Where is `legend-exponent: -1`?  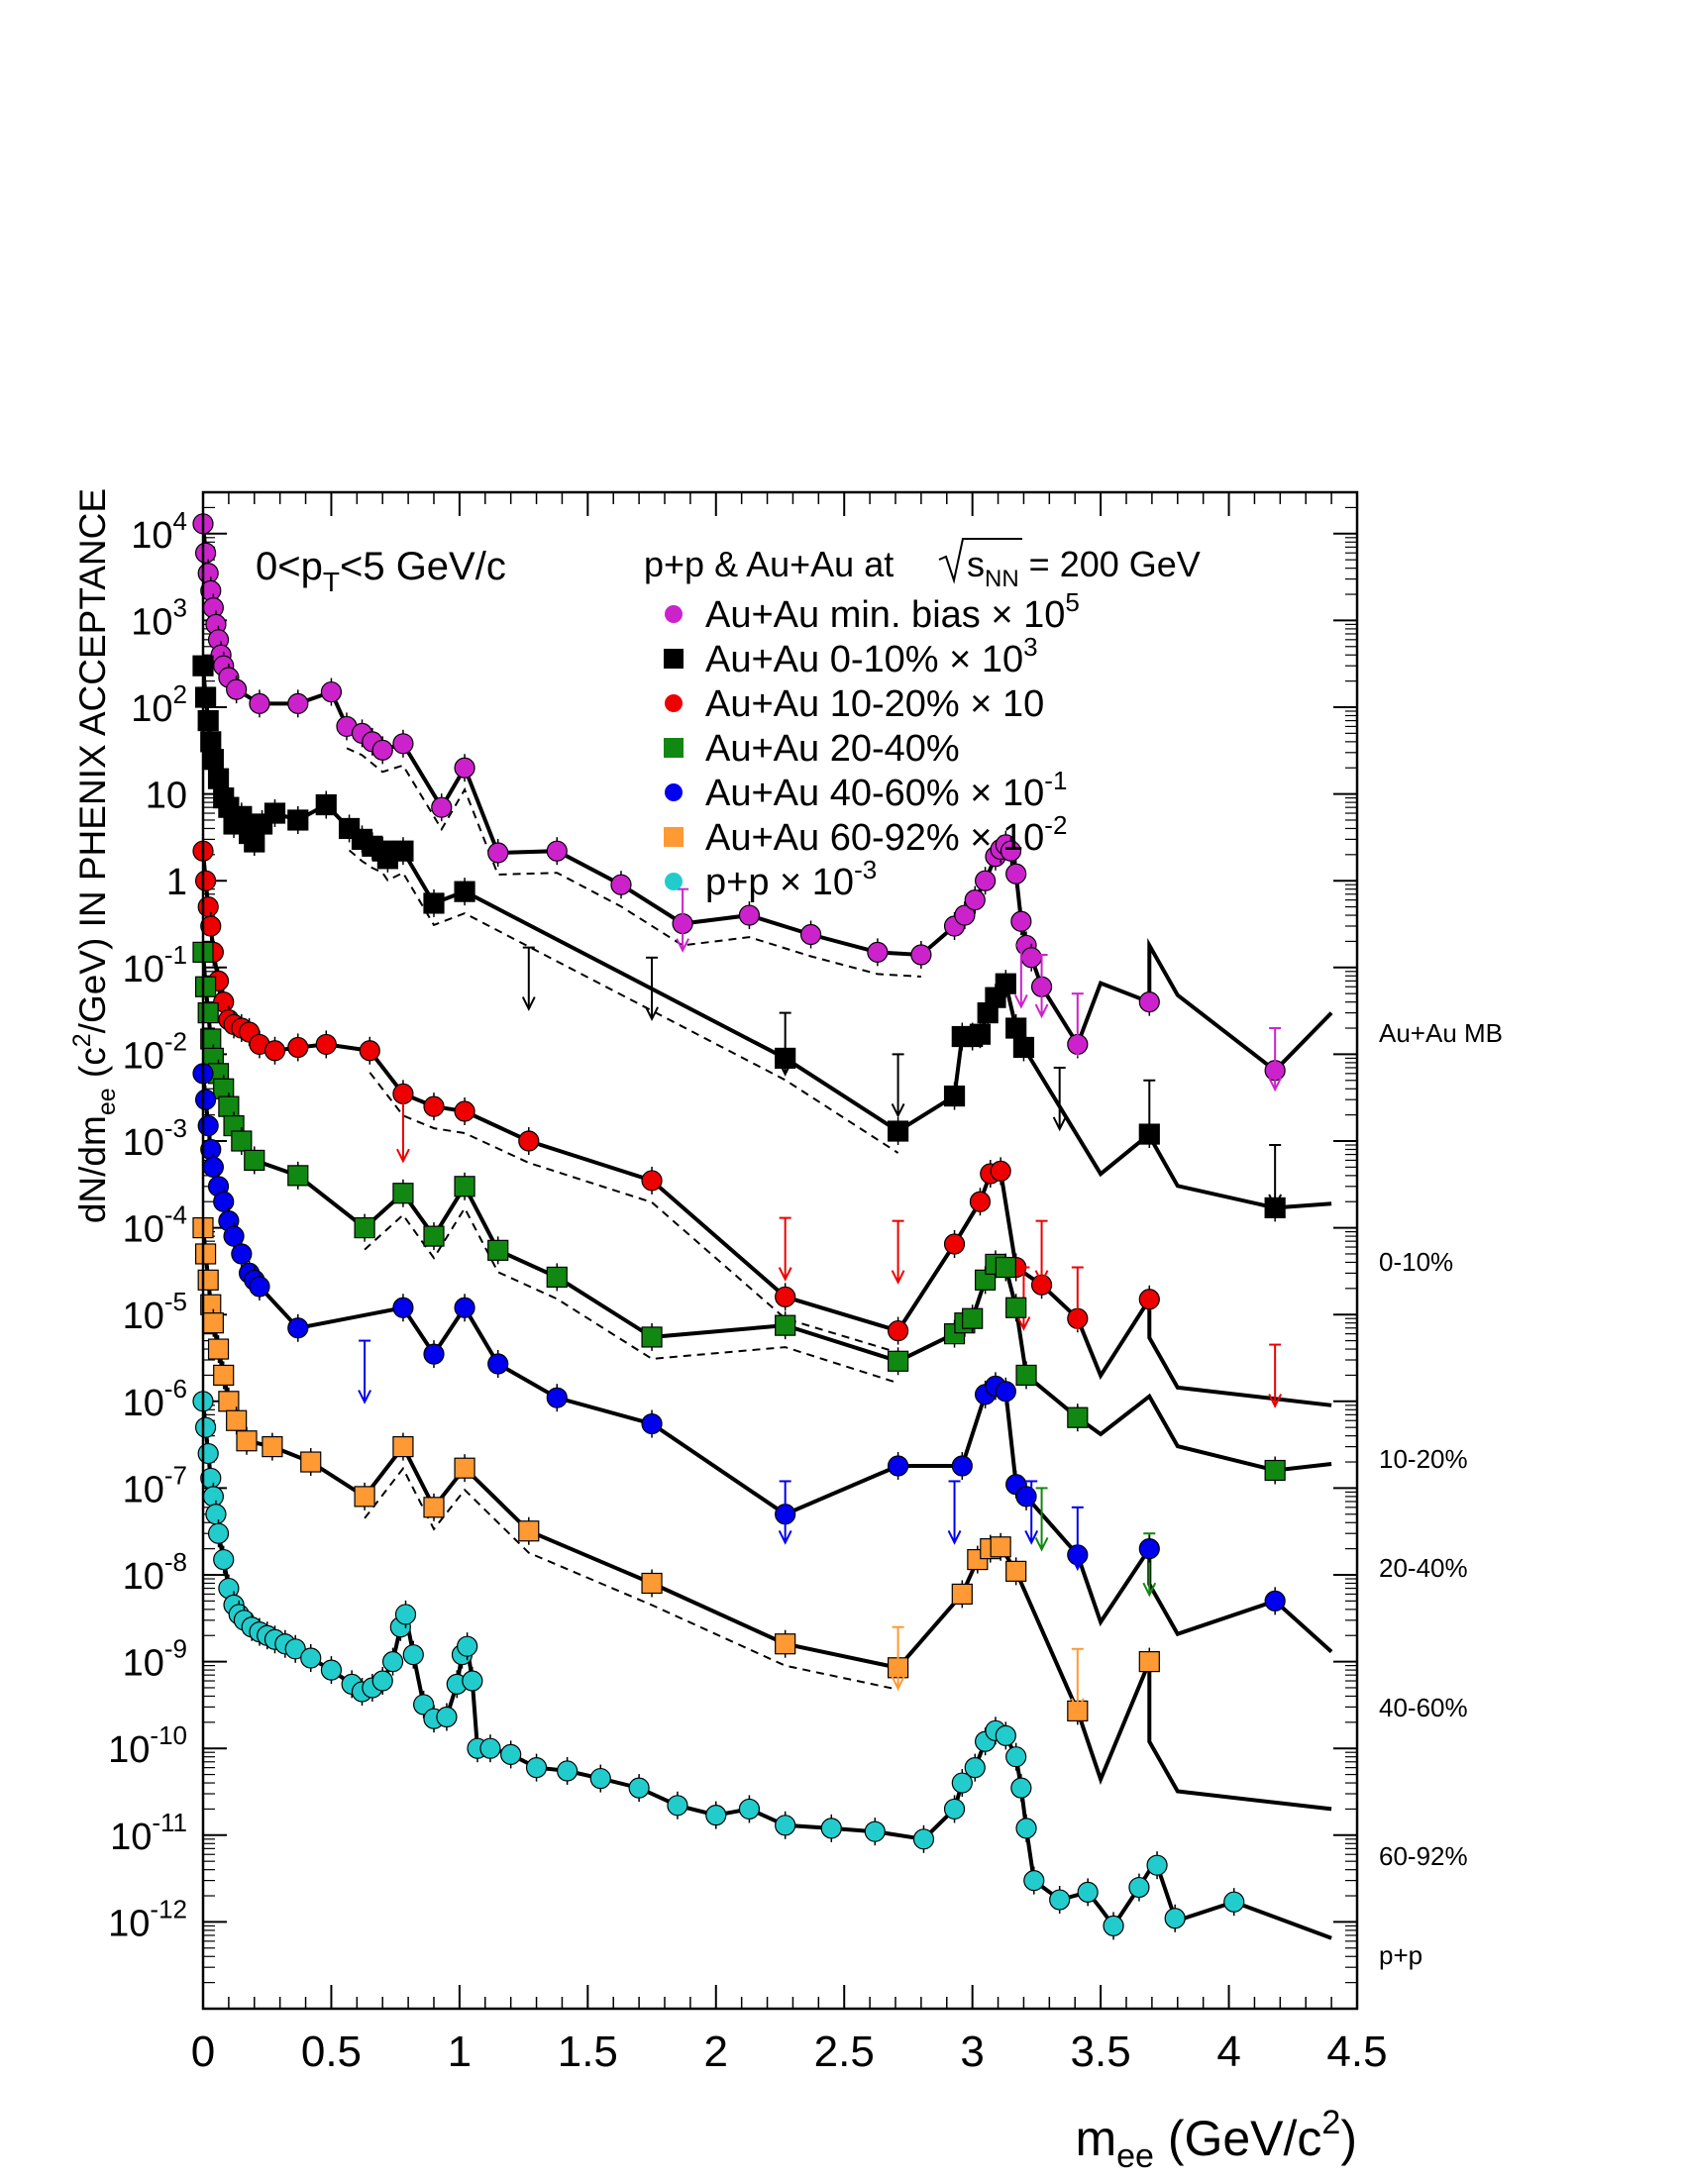 legend-exponent: -1 is located at coordinates (1055, 780).